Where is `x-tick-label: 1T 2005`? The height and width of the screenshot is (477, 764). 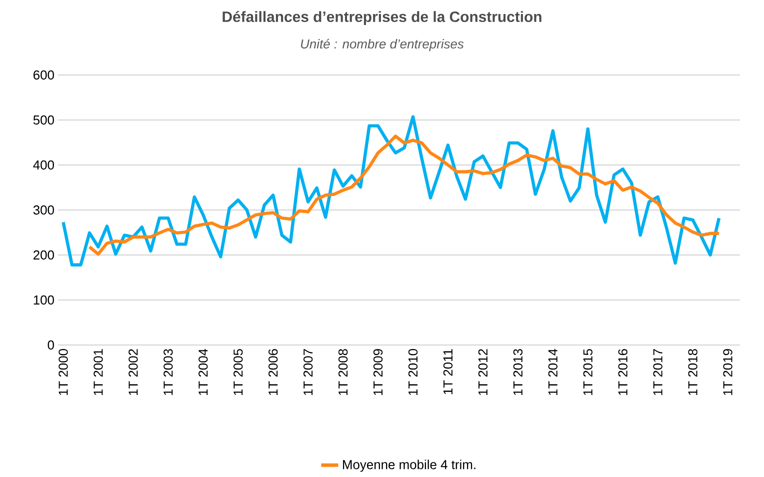
x-tick-label: 1T 2005 is located at coordinates (238, 372).